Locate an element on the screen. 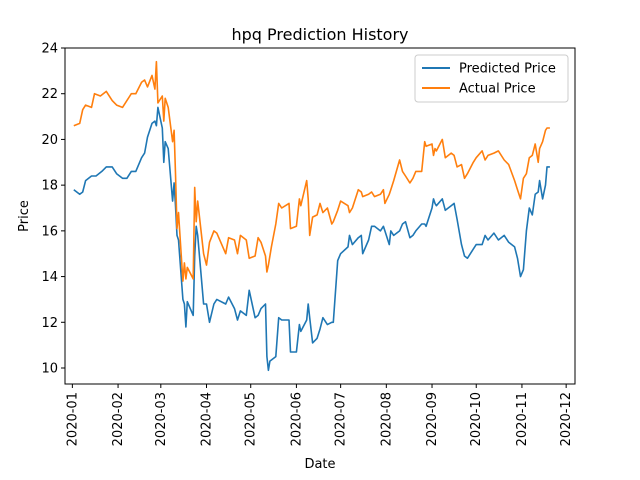 This screenshot has height=480, width=640. x-tick-label: 2020-07 is located at coordinates (341, 419).